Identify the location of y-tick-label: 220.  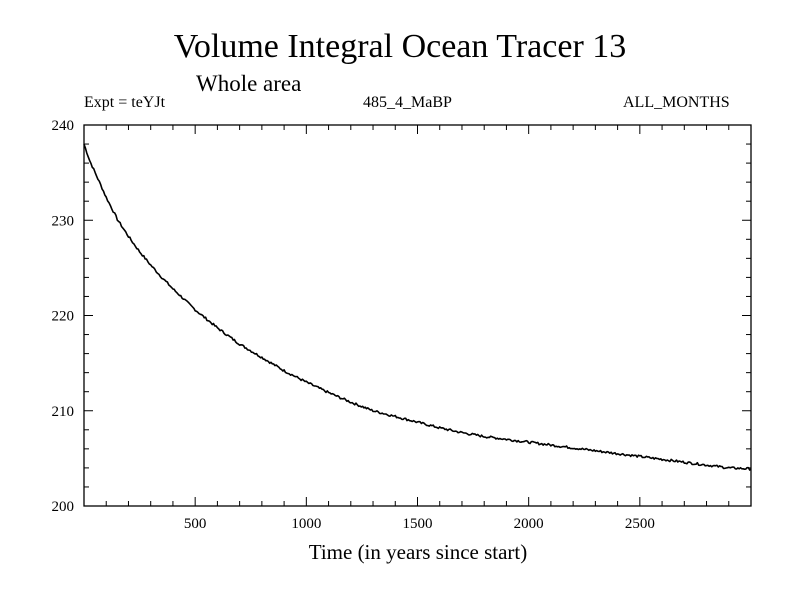
(63, 317).